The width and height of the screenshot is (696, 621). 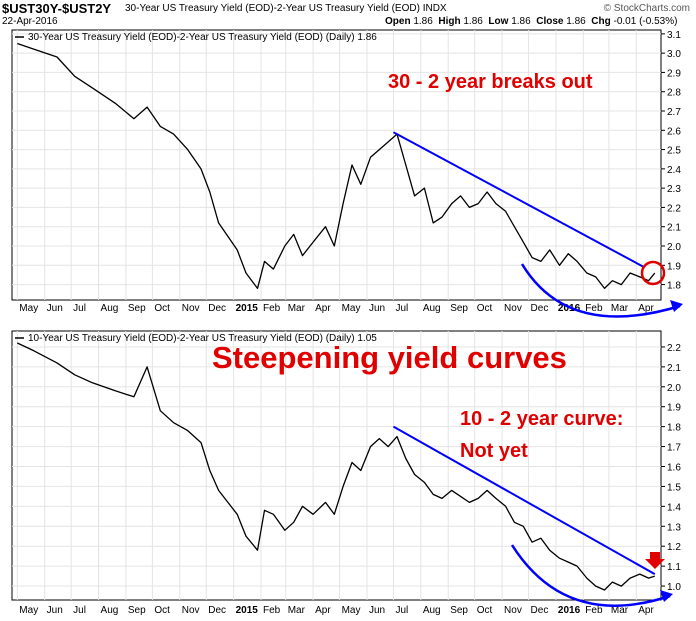 I want to click on y-tick-label: 2.8, so click(x=674, y=93).